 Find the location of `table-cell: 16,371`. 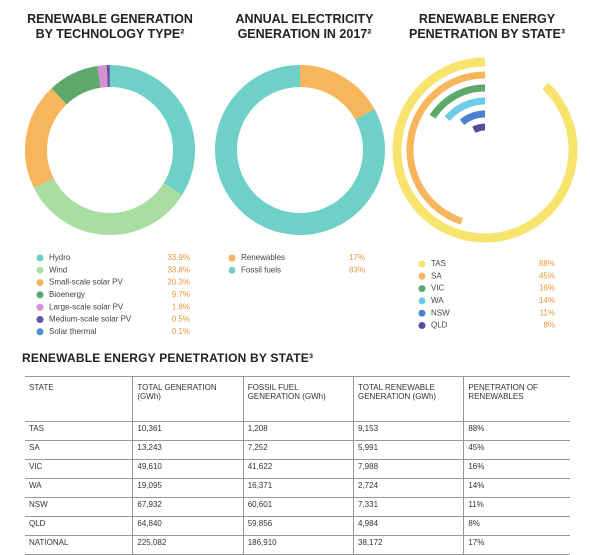

table-cell: 16,371 is located at coordinates (298, 488).